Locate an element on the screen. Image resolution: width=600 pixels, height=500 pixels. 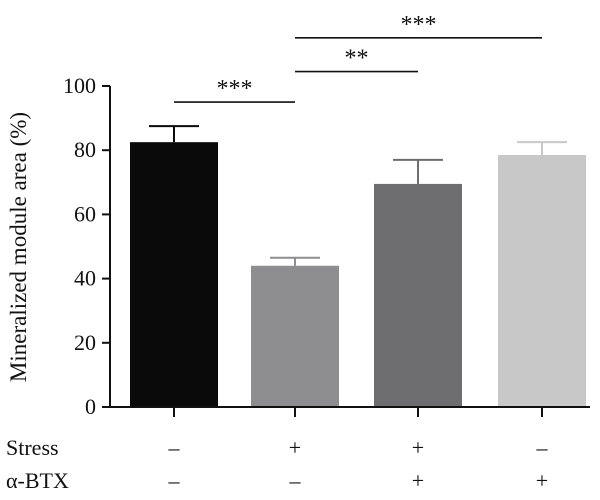
significance-brackets: ******** is located at coordinates (358, 57).